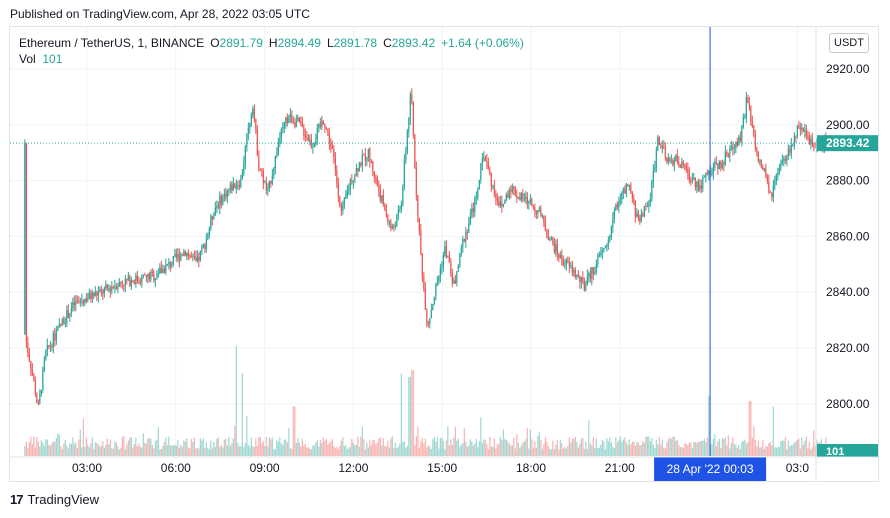 The width and height of the screenshot is (890, 518). Describe the element at coordinates (112, 43) in the screenshot. I see `symbol-title: Ethereum / TetherUS, 1, BINANCE` at that location.